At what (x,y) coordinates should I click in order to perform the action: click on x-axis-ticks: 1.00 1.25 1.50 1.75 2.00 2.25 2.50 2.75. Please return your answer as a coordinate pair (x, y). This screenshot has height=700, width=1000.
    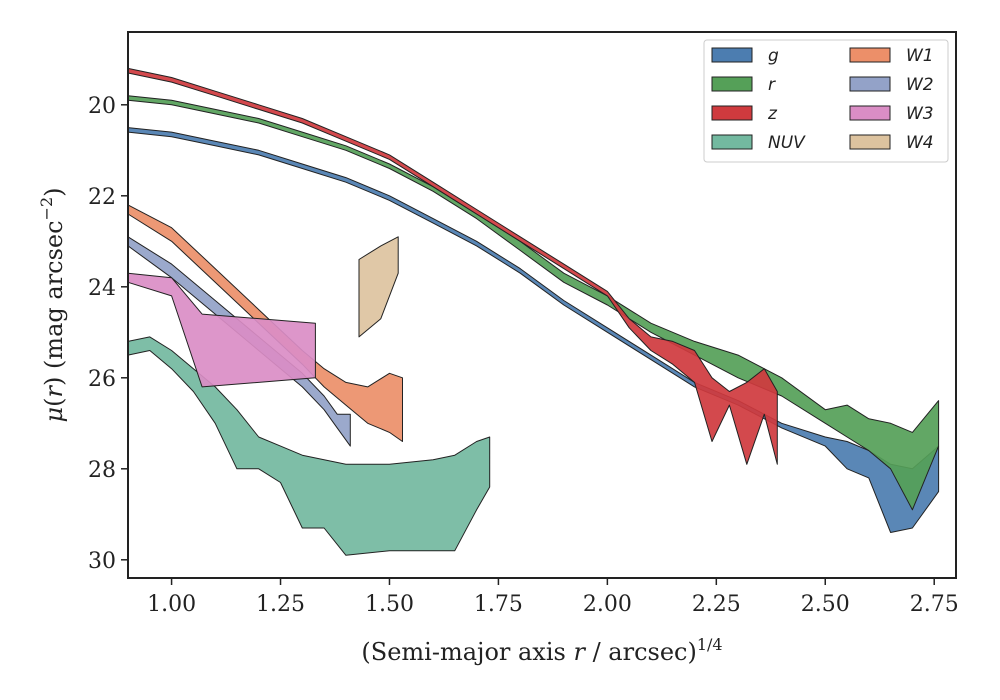
    Looking at the image, I should click on (553, 597).